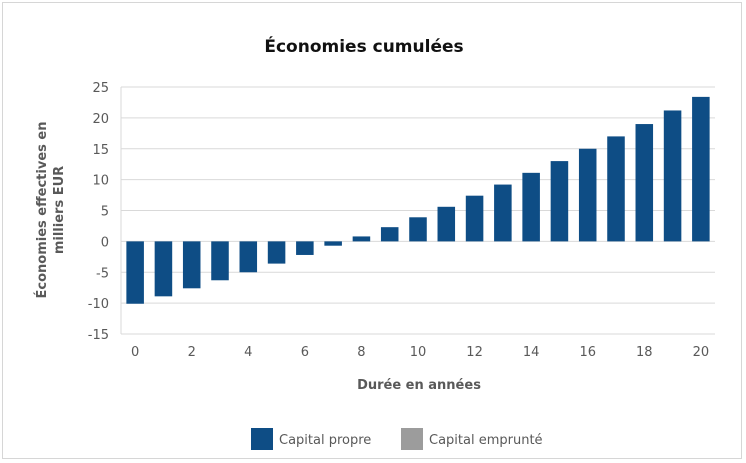  What do you see at coordinates (98, 212) in the screenshot?
I see `y-axis-ticks: -15 -10 -5 0 5 10 15 20 25` at bounding box center [98, 212].